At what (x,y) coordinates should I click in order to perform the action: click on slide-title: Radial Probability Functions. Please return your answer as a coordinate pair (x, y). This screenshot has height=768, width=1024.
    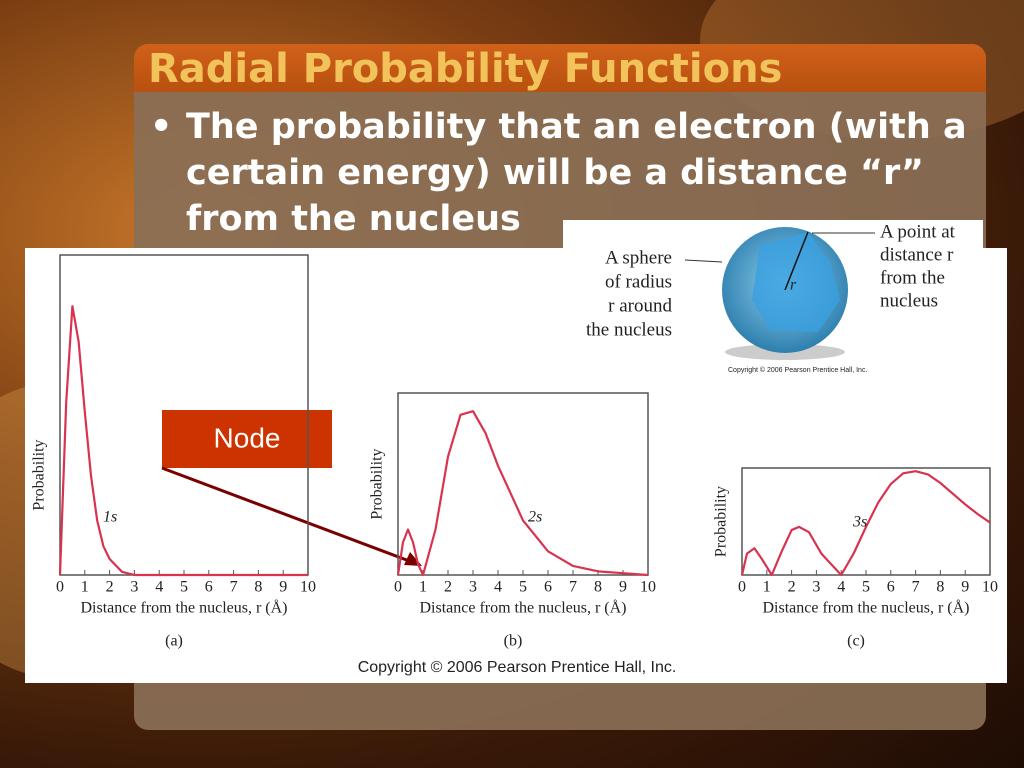
    Looking at the image, I should click on (465, 69).